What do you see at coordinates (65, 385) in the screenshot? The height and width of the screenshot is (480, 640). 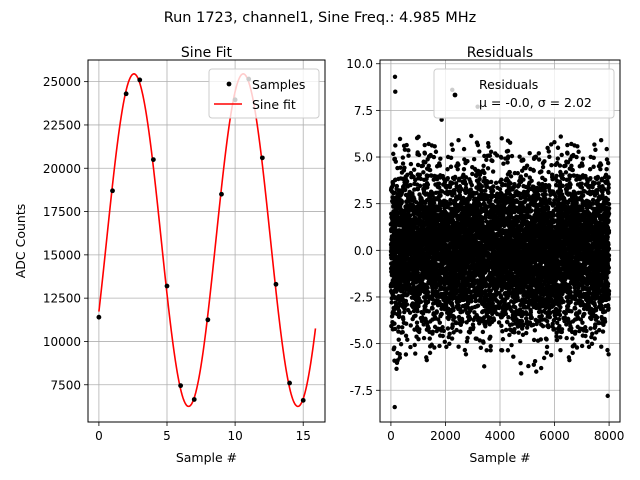 I see `sine-fit-ytick-label: 7500` at bounding box center [65, 385].